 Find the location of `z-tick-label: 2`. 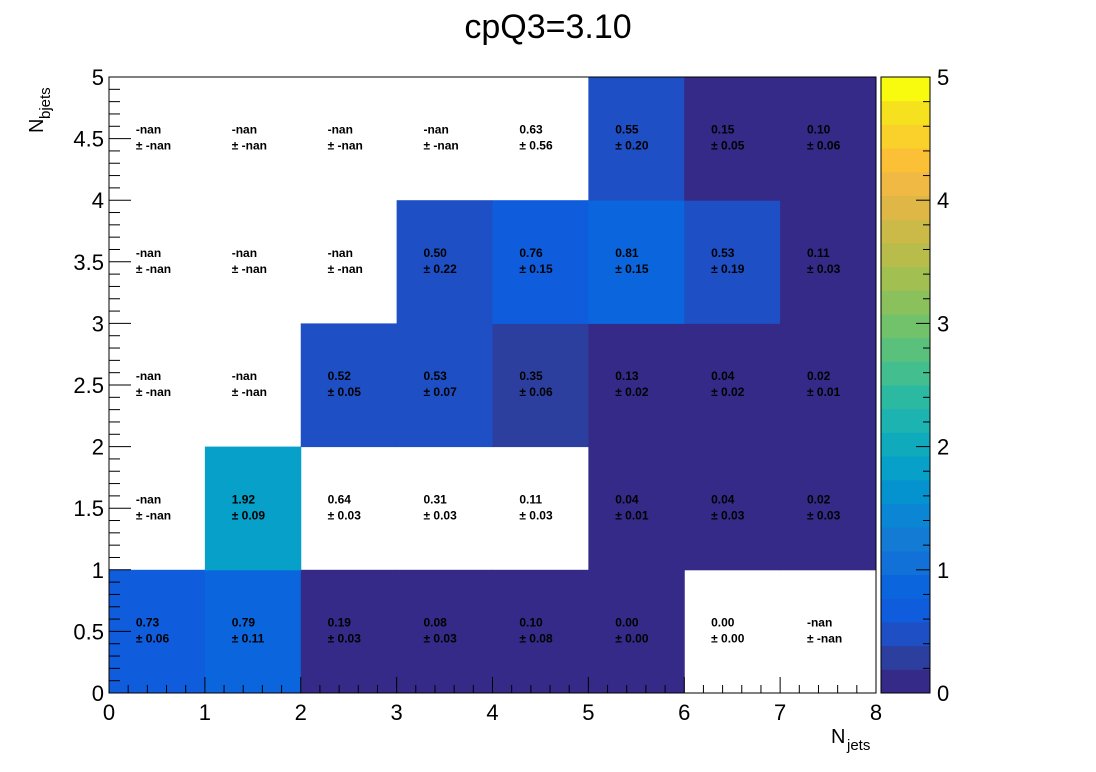

z-tick-label: 2 is located at coordinates (943, 447).